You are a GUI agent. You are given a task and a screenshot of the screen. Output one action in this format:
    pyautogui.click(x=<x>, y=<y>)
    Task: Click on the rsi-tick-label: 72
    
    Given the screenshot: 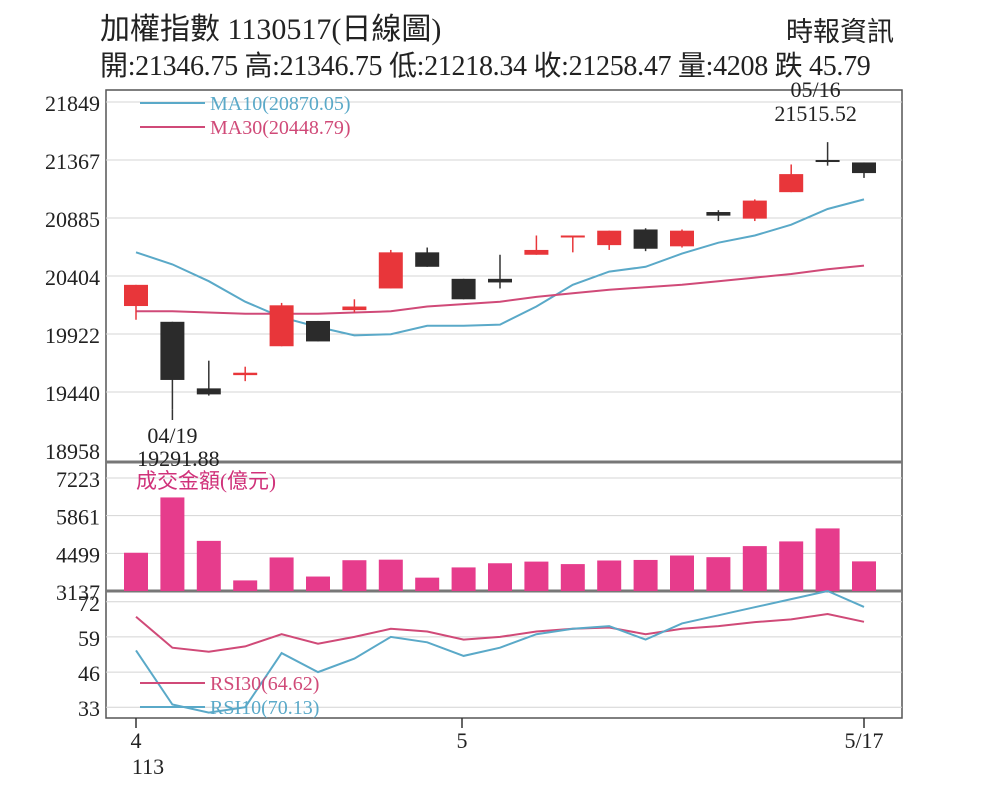 What is the action you would take?
    pyautogui.click(x=89, y=603)
    